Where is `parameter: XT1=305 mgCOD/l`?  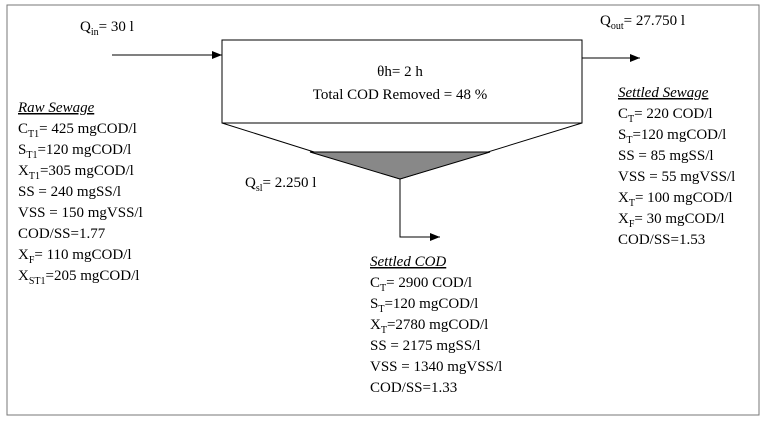
parameter: XT1=305 mgCOD/l is located at coordinates (76, 172).